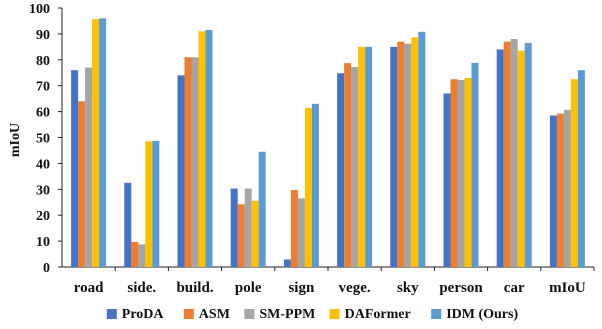 Image resolution: width=602 pixels, height=329 pixels. What do you see at coordinates (514, 288) in the screenshot?
I see `x-tick-label: car` at bounding box center [514, 288].